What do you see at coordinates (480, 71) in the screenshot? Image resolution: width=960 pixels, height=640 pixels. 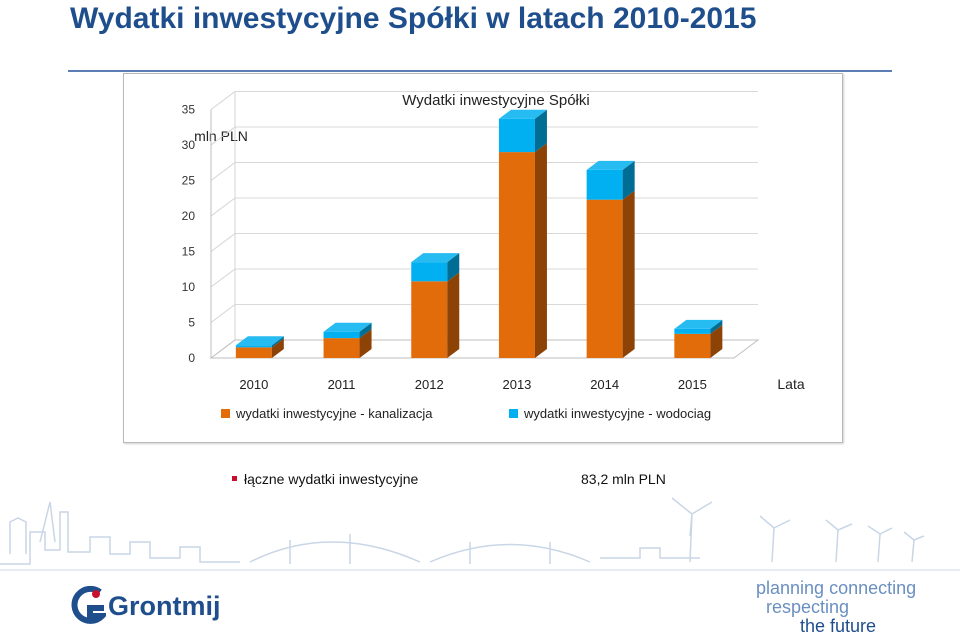 I see `title-divider` at bounding box center [480, 71].